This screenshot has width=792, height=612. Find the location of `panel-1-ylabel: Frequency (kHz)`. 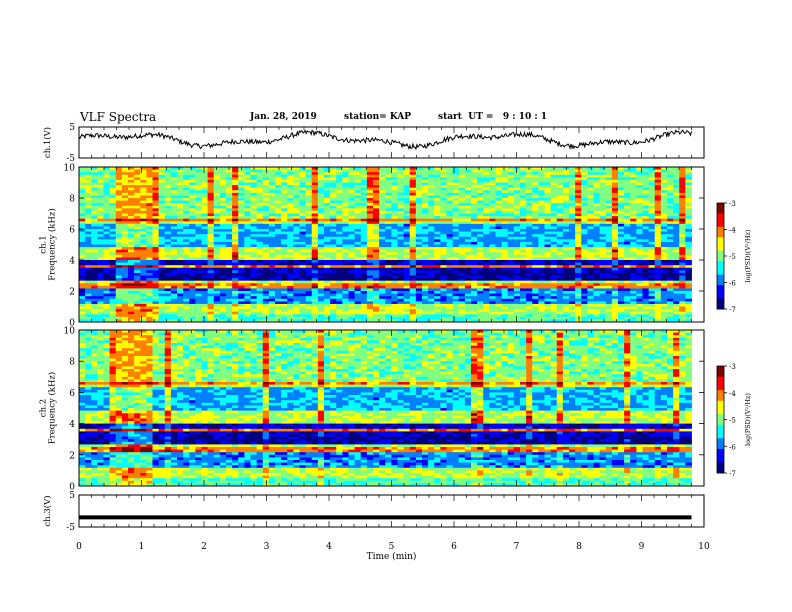

panel-1-ylabel: Frequency (kHz) is located at coordinates (52, 244).